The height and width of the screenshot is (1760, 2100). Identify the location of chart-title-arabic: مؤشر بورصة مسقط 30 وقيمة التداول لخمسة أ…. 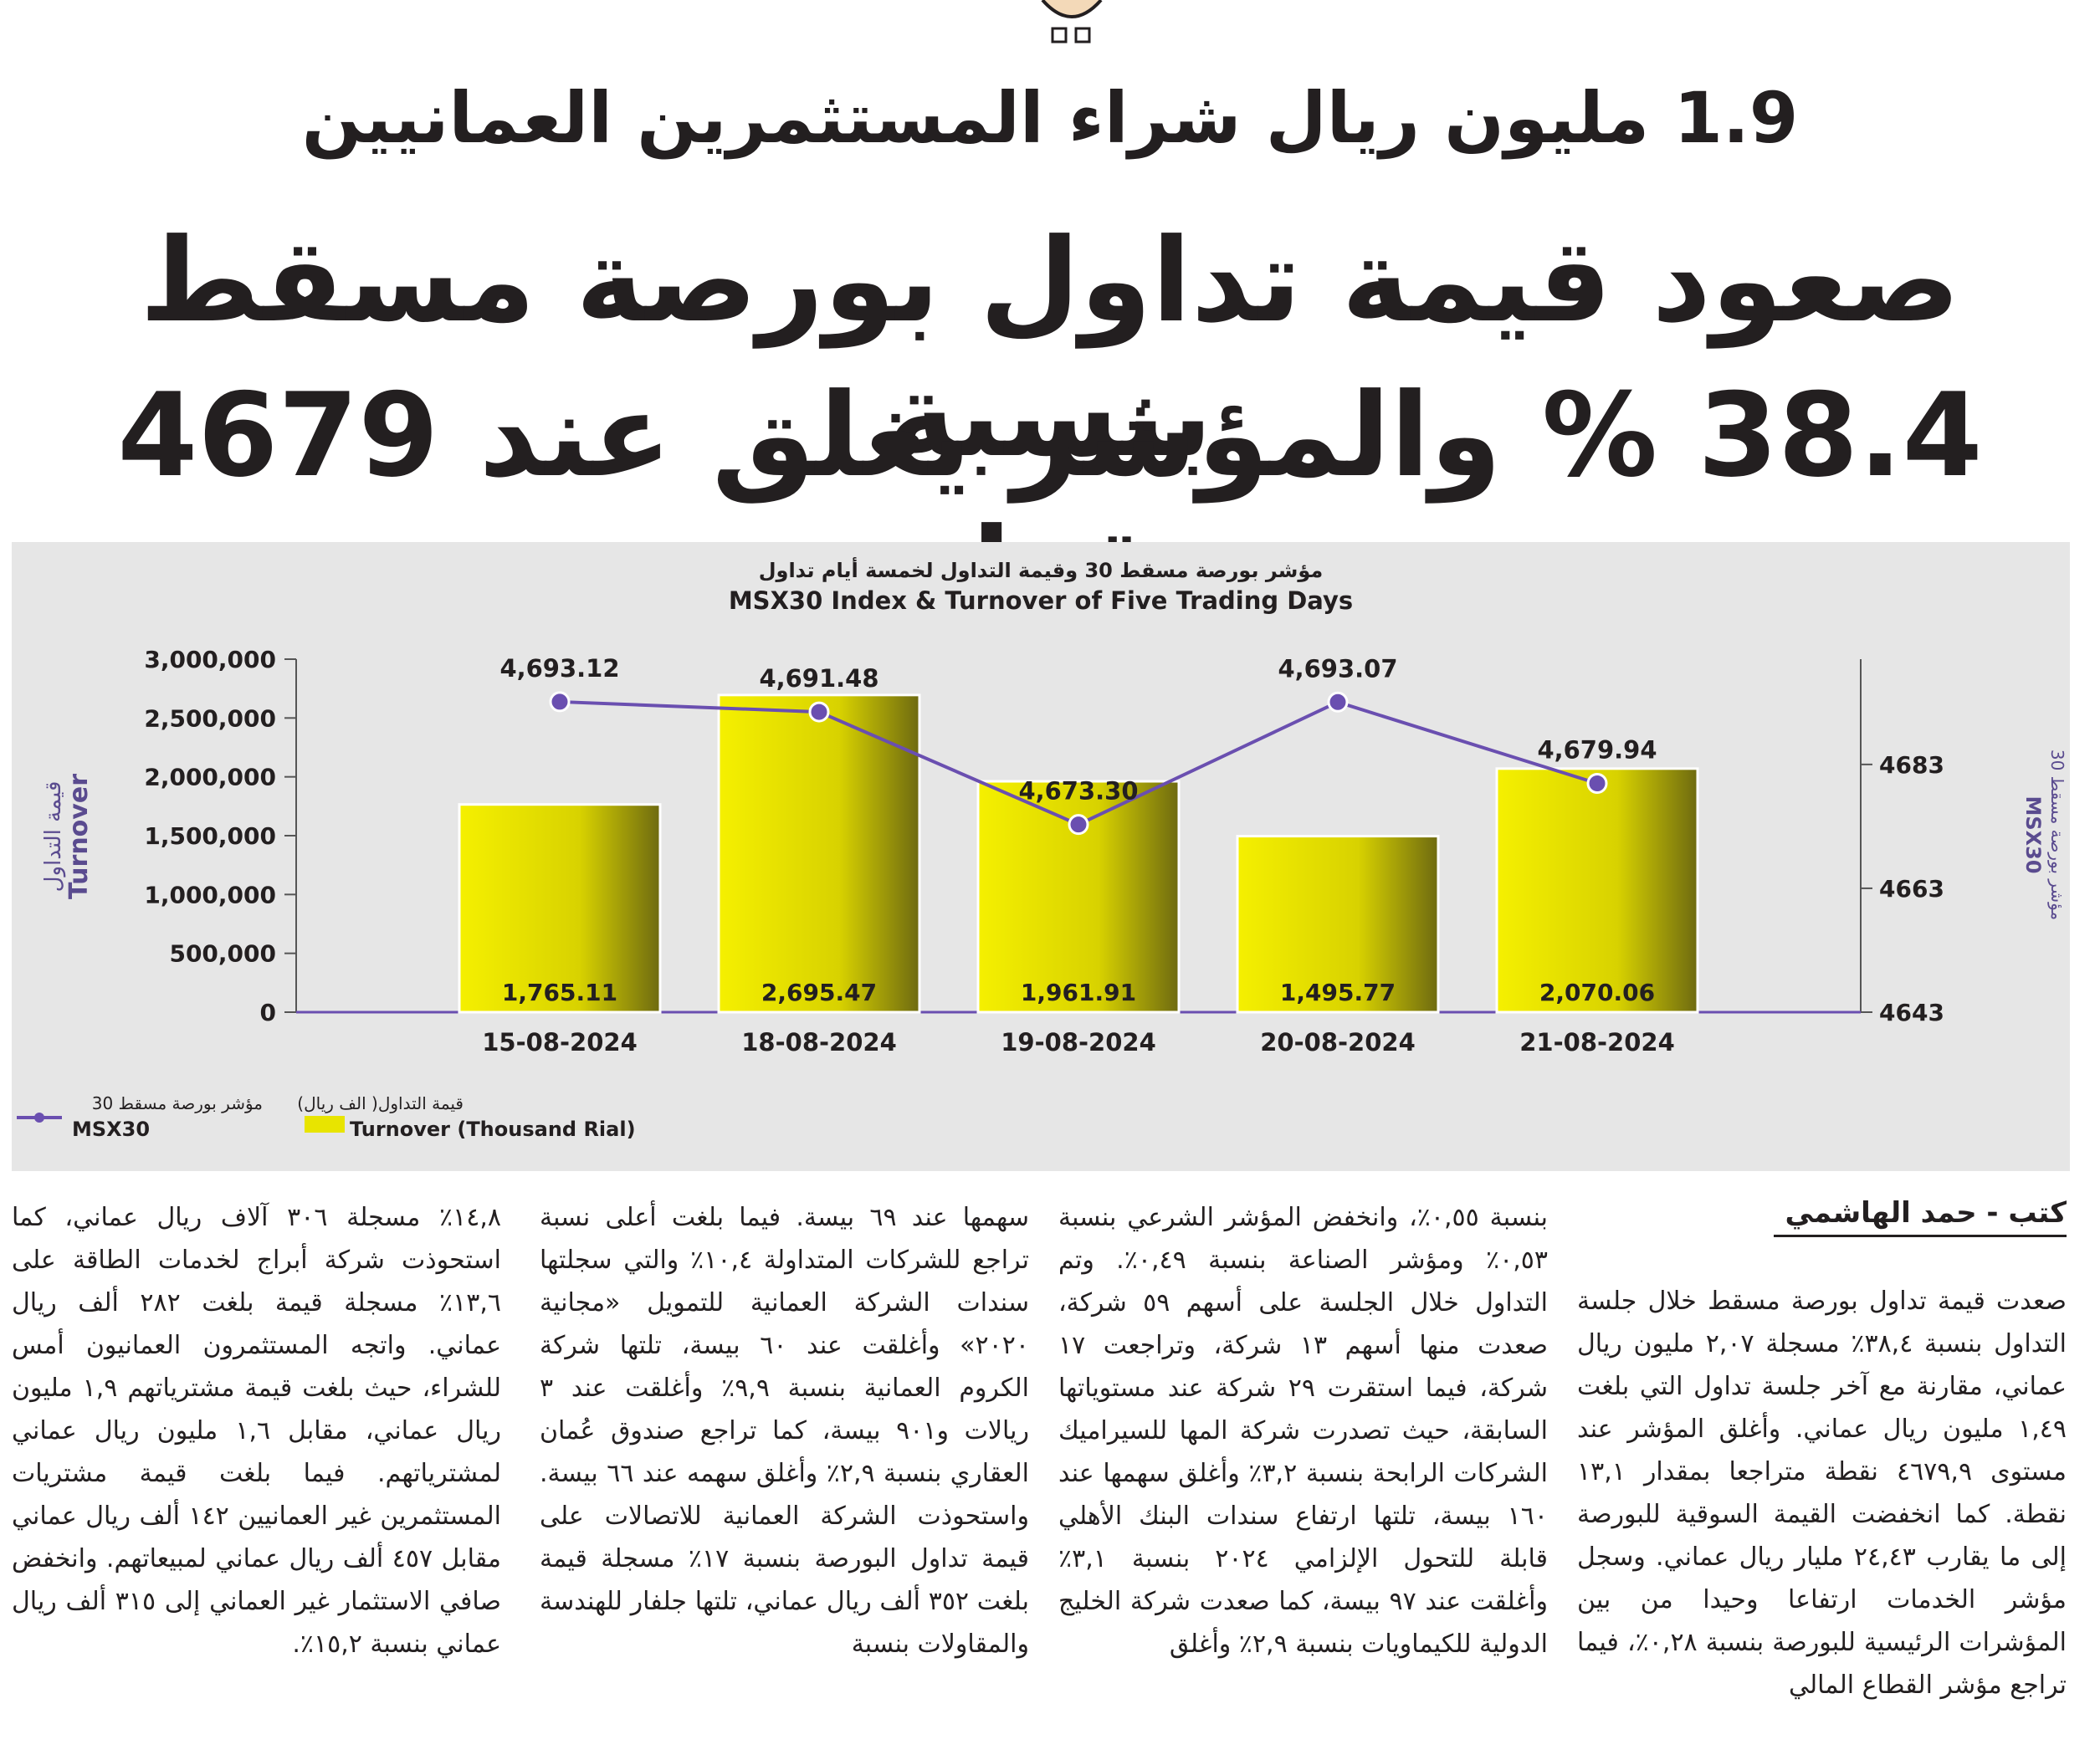
(1041, 570).